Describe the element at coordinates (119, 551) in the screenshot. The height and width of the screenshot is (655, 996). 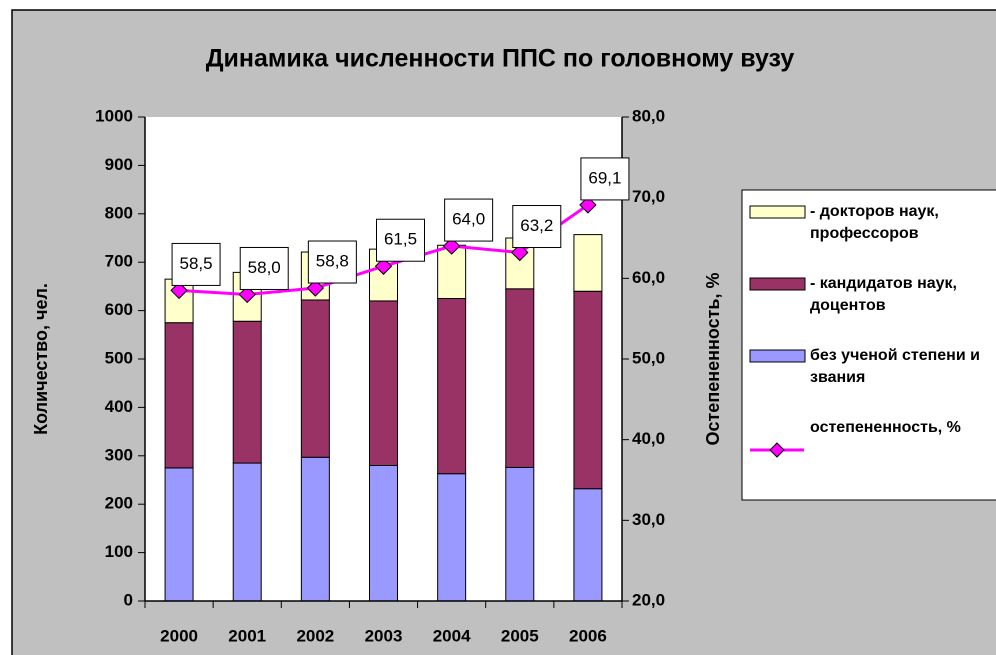
I see `y-tick-label: 100` at that location.